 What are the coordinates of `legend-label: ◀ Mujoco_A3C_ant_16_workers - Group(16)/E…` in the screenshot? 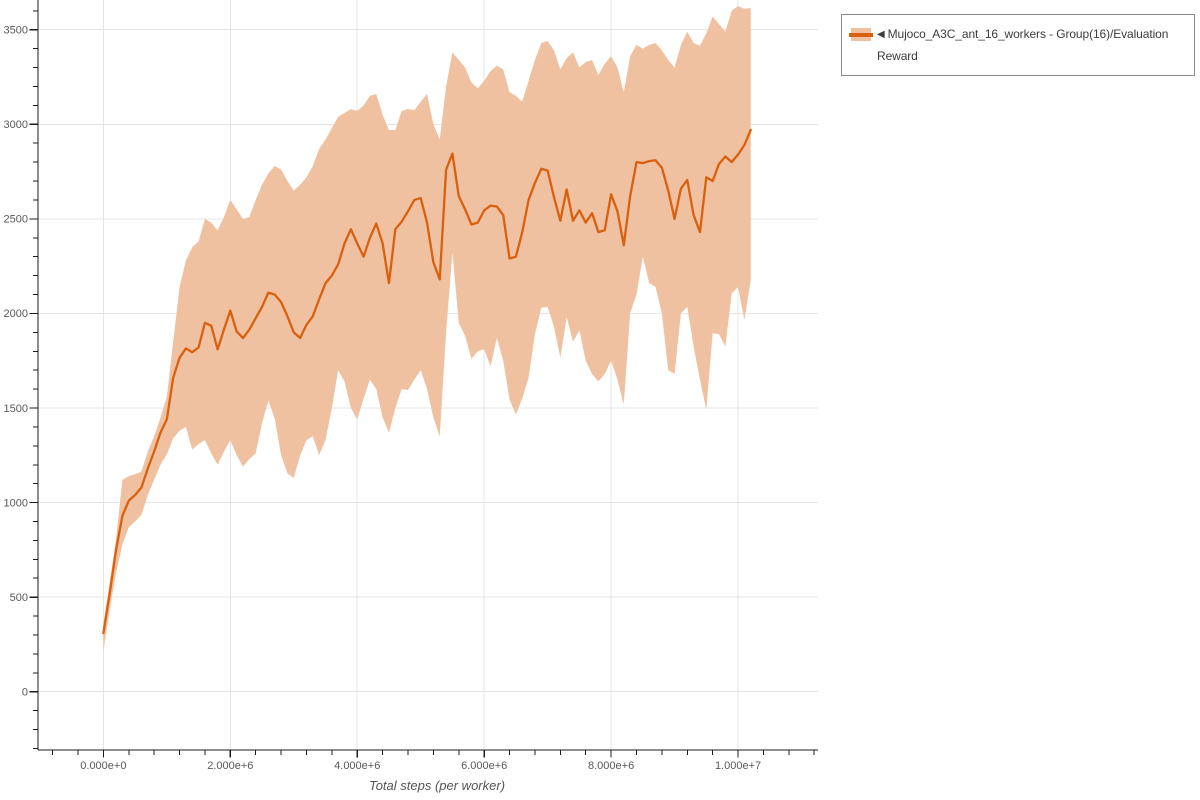 It's located at (1031, 45).